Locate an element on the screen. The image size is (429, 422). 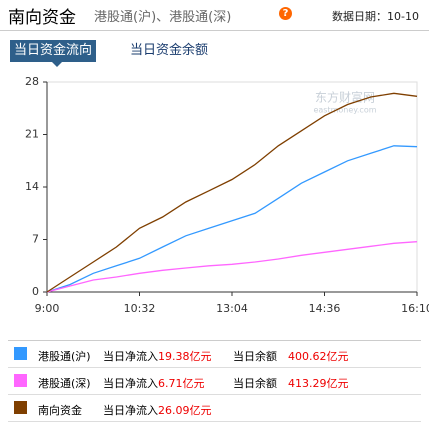
y-tick-label: 14 is located at coordinates (32, 186).